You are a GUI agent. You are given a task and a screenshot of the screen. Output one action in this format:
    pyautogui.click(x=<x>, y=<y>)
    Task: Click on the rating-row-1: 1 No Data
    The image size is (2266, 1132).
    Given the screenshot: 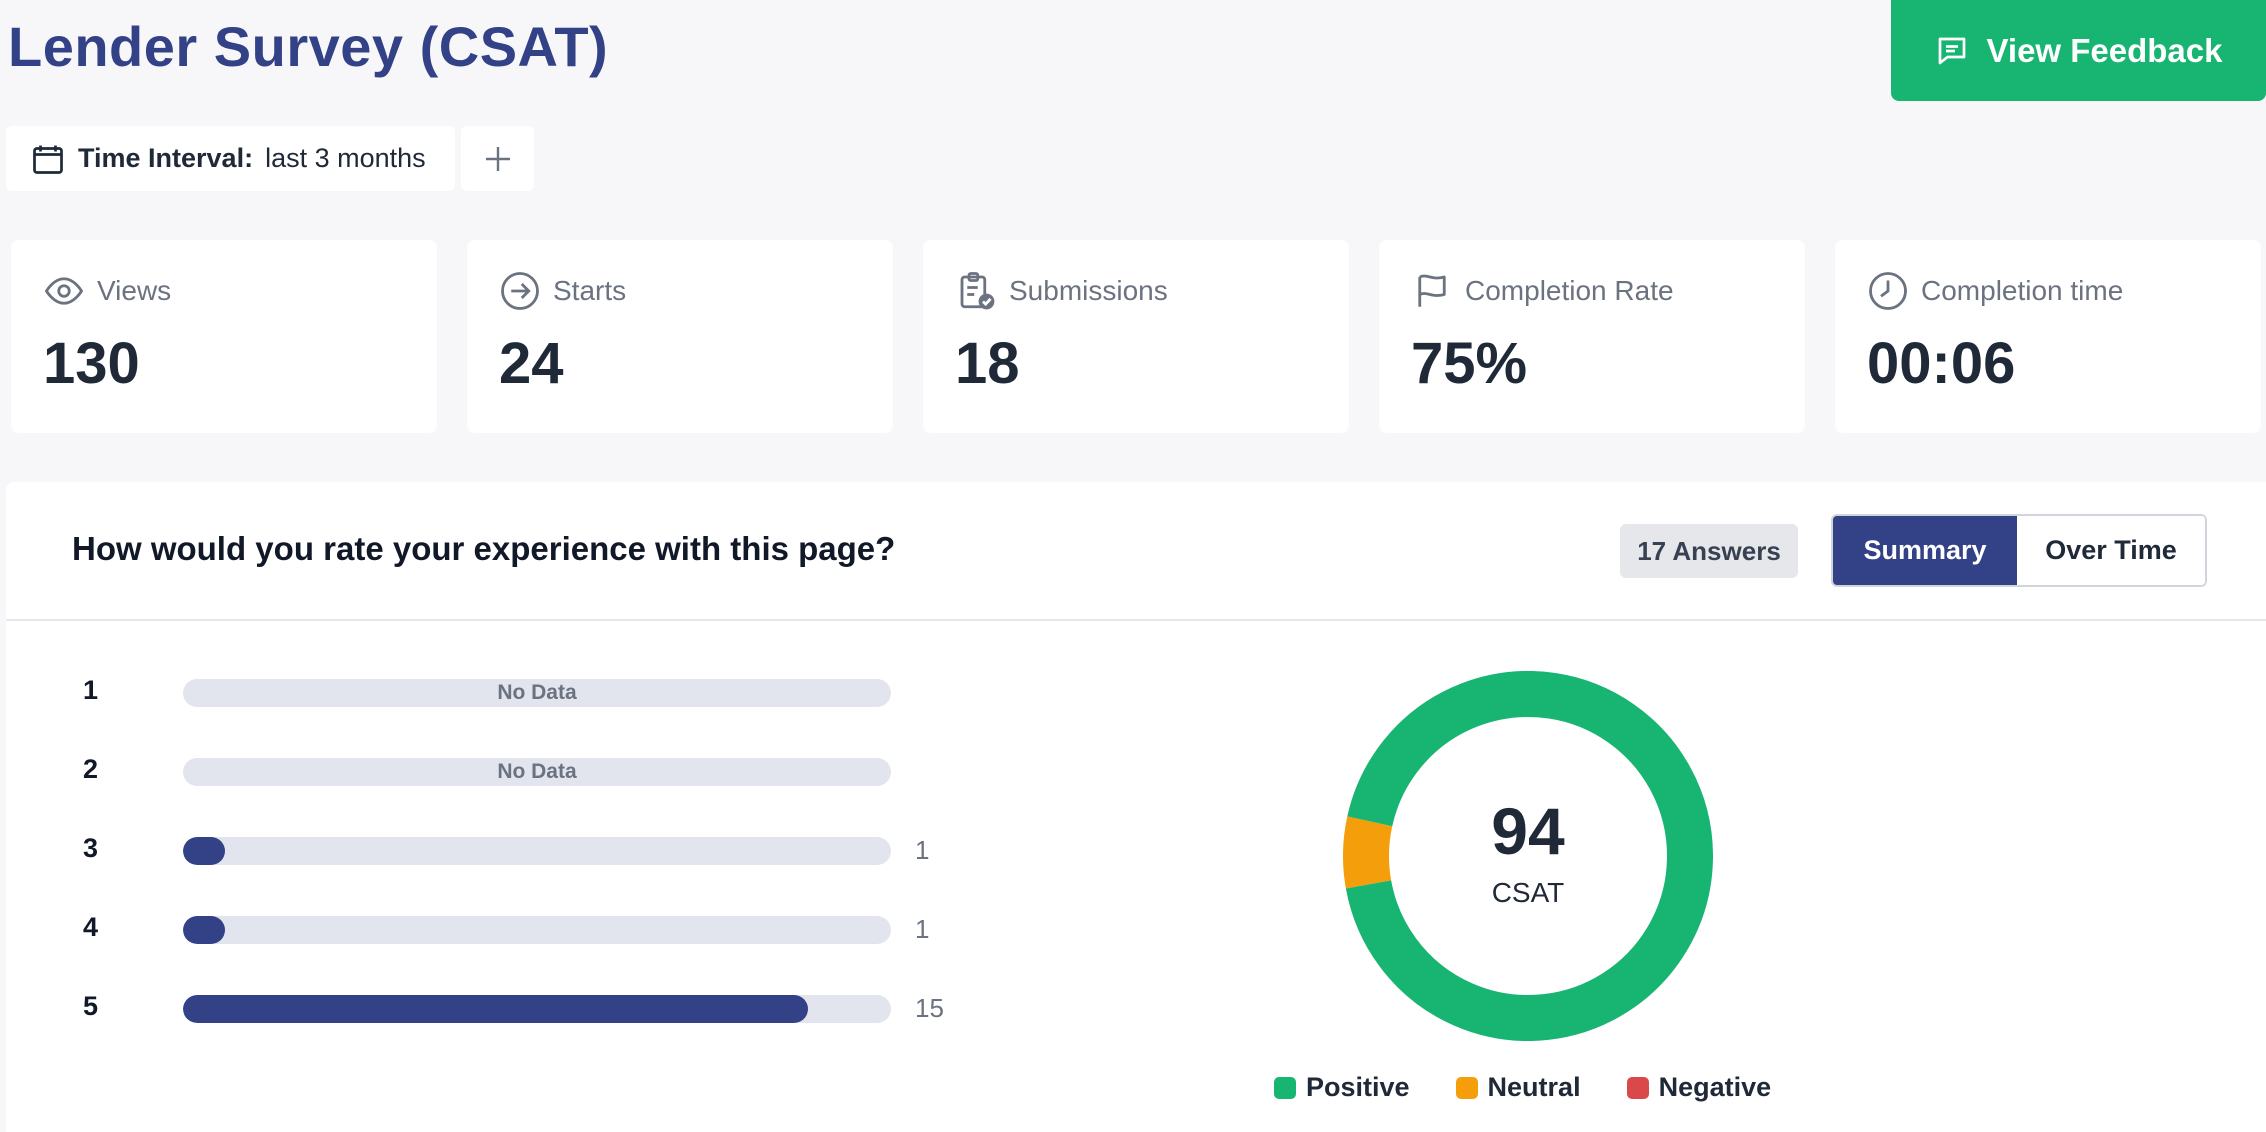 What is the action you would take?
    pyautogui.click(x=556, y=693)
    